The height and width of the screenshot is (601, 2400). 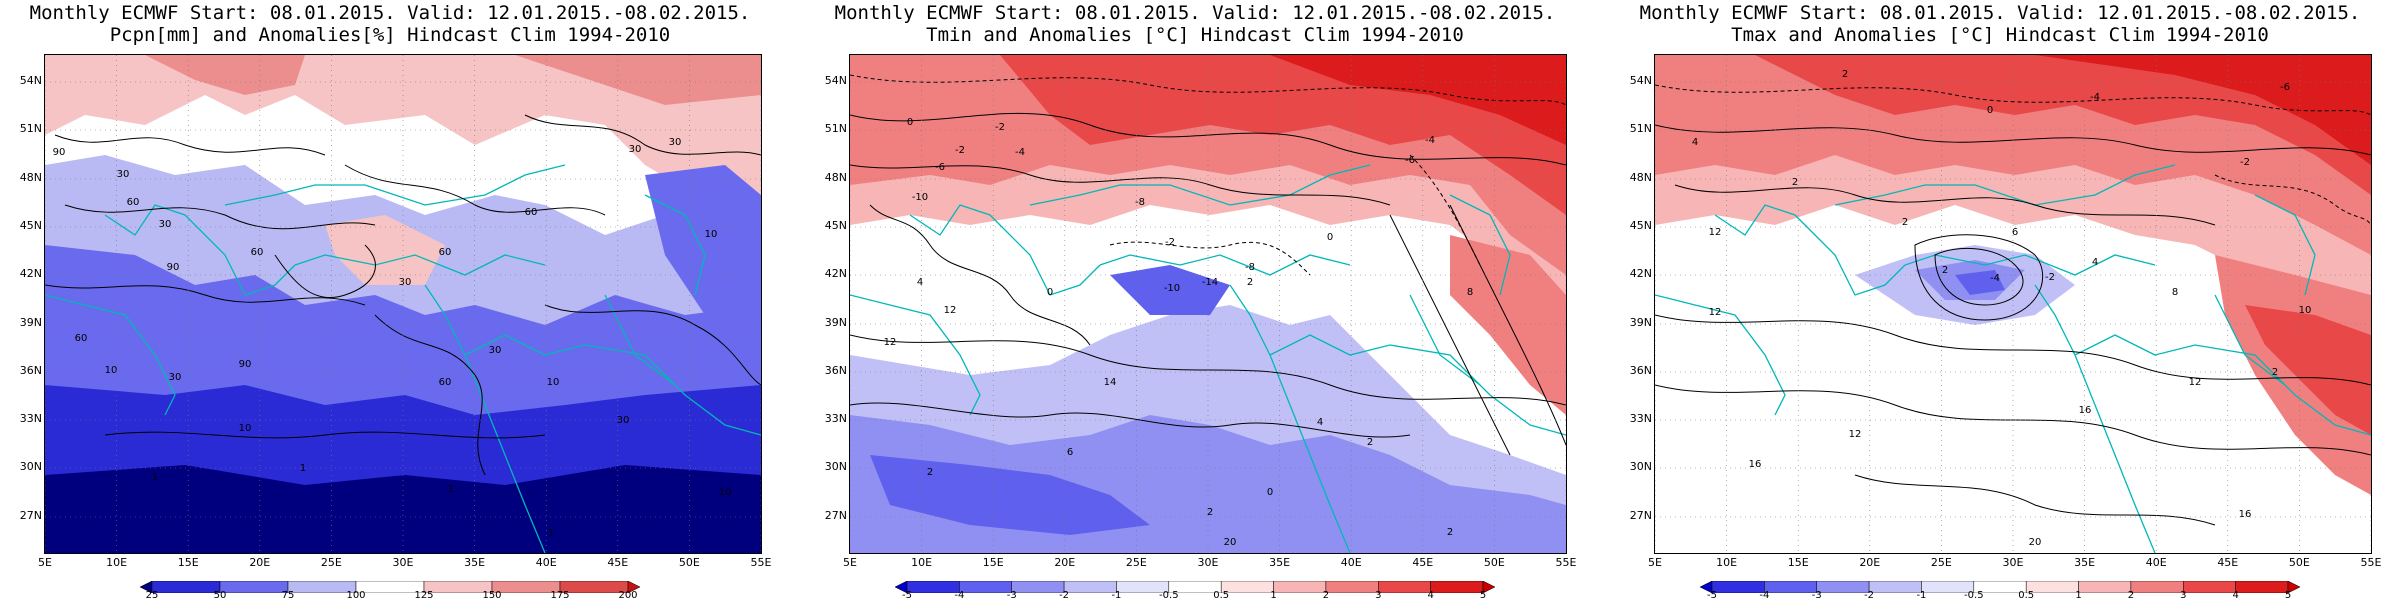 What do you see at coordinates (2175, 292) in the screenshot?
I see `contour-label: 8` at bounding box center [2175, 292].